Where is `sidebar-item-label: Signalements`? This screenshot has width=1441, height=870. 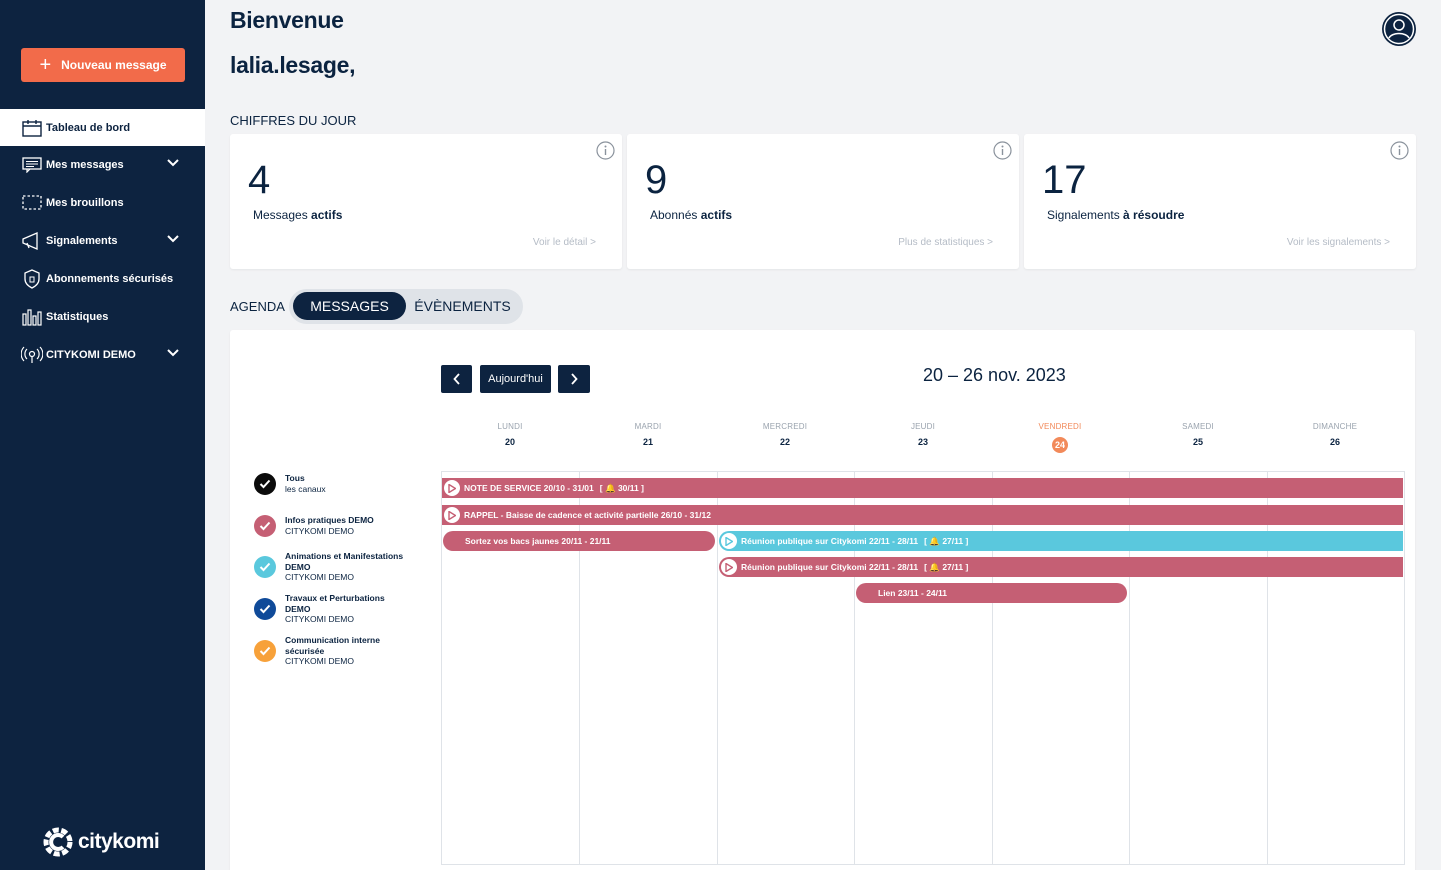 sidebar-item-label: Signalements is located at coordinates (82, 241).